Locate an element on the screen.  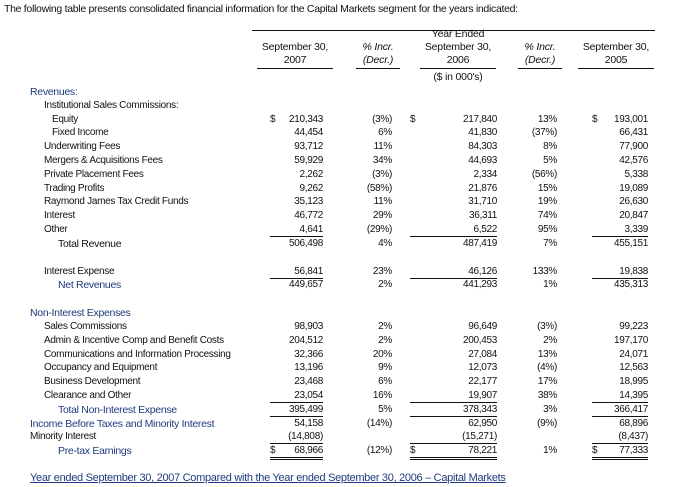
percent-change: 34% is located at coordinates (382, 160).